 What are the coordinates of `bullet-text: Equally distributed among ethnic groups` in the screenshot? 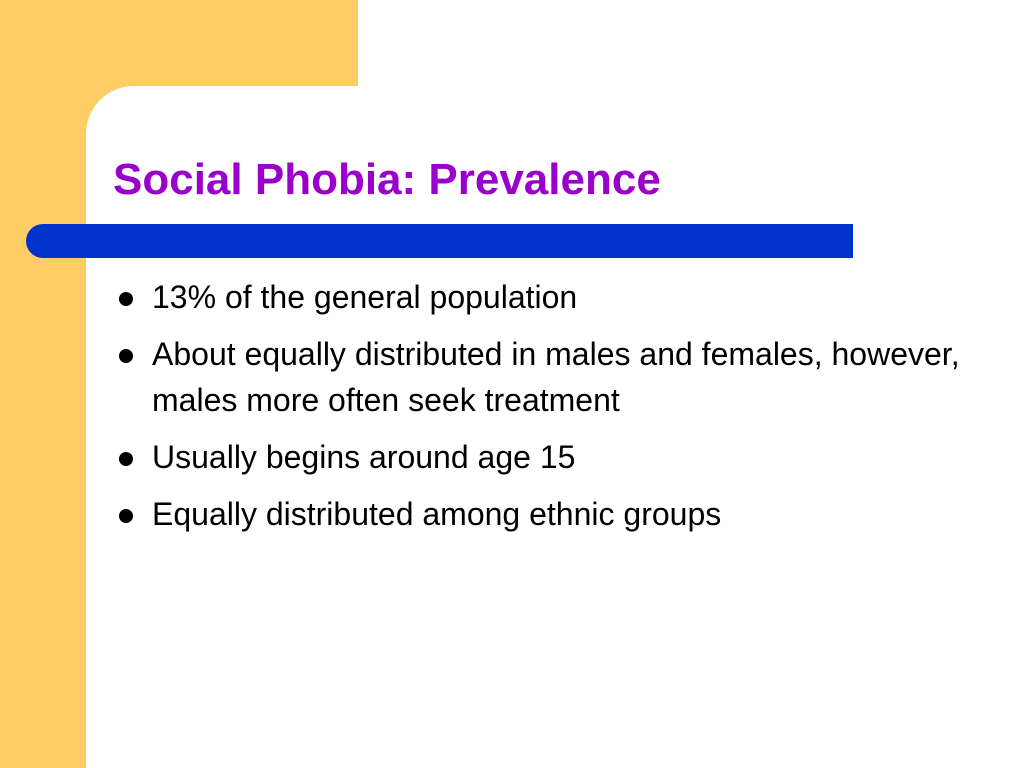 It's located at (437, 514).